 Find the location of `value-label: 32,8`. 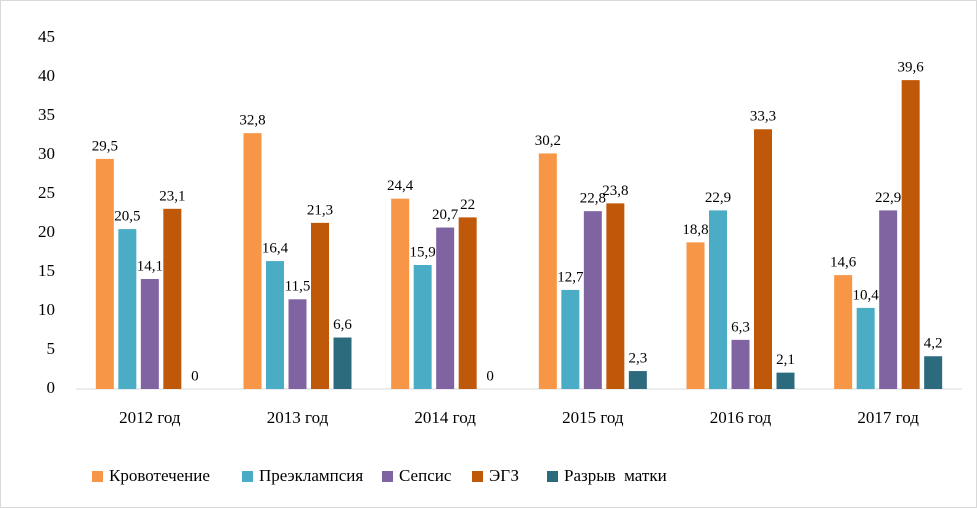

value-label: 32,8 is located at coordinates (252, 121).